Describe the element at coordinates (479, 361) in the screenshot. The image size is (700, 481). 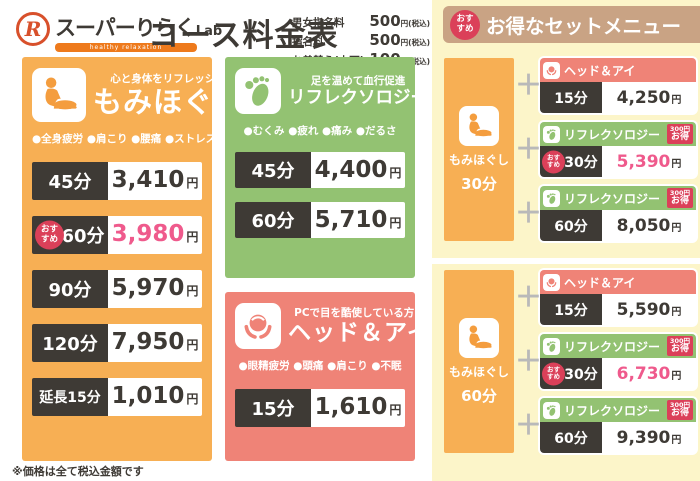
I see `base-service-block: もみほぐし 60分` at that location.